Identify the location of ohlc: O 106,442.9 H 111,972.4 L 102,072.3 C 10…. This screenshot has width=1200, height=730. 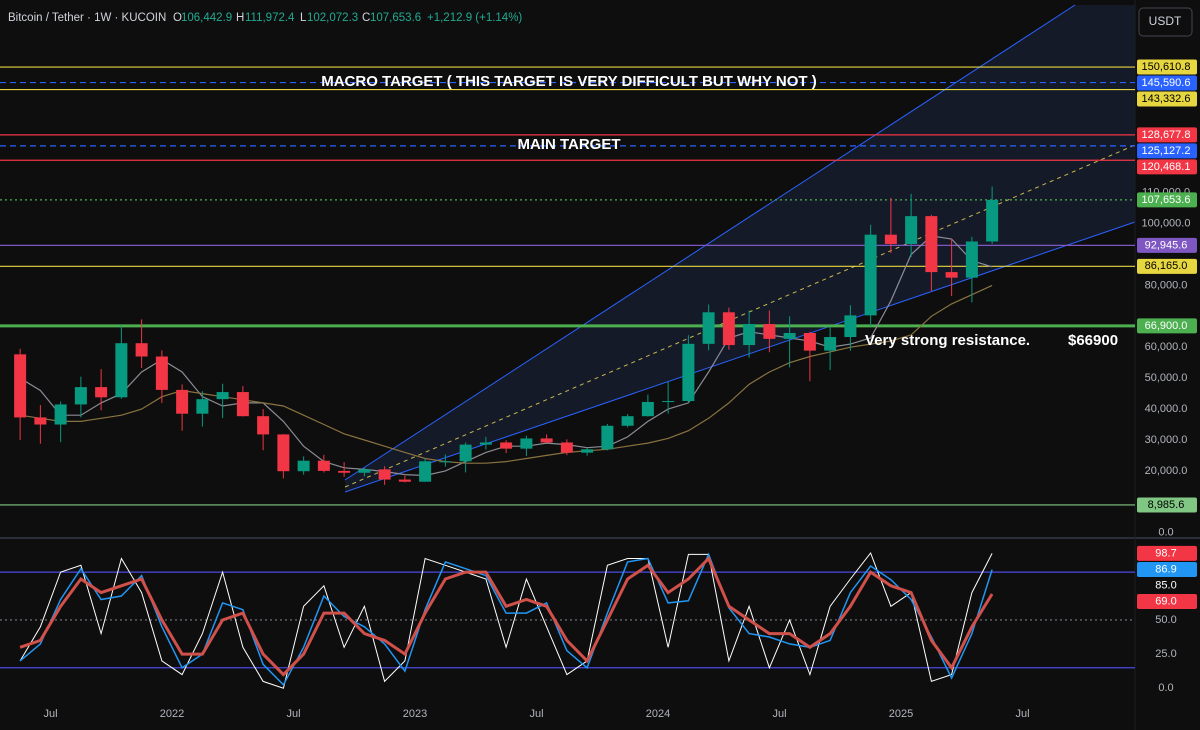
(347, 18).